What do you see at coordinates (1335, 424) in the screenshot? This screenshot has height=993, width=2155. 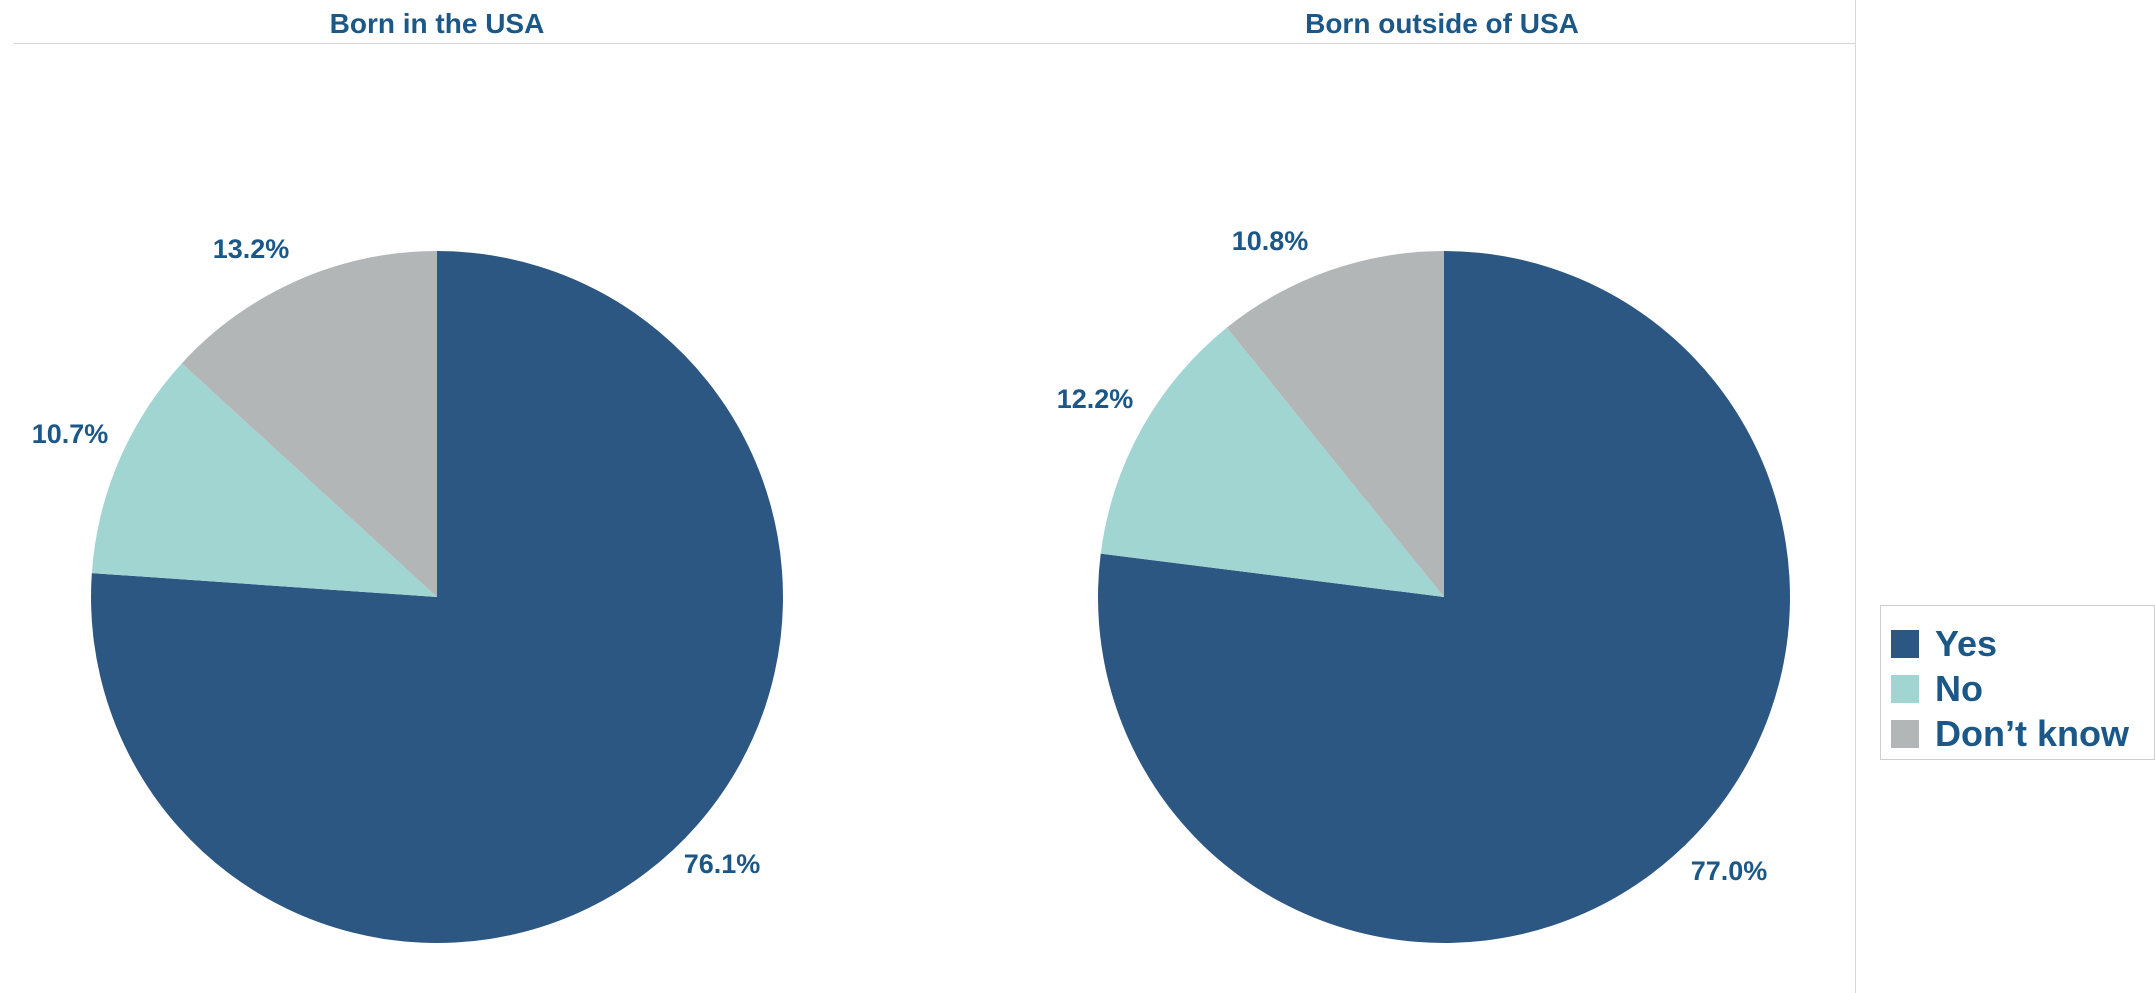 I see `pie-slice-born-outside-usa-dont-know` at bounding box center [1335, 424].